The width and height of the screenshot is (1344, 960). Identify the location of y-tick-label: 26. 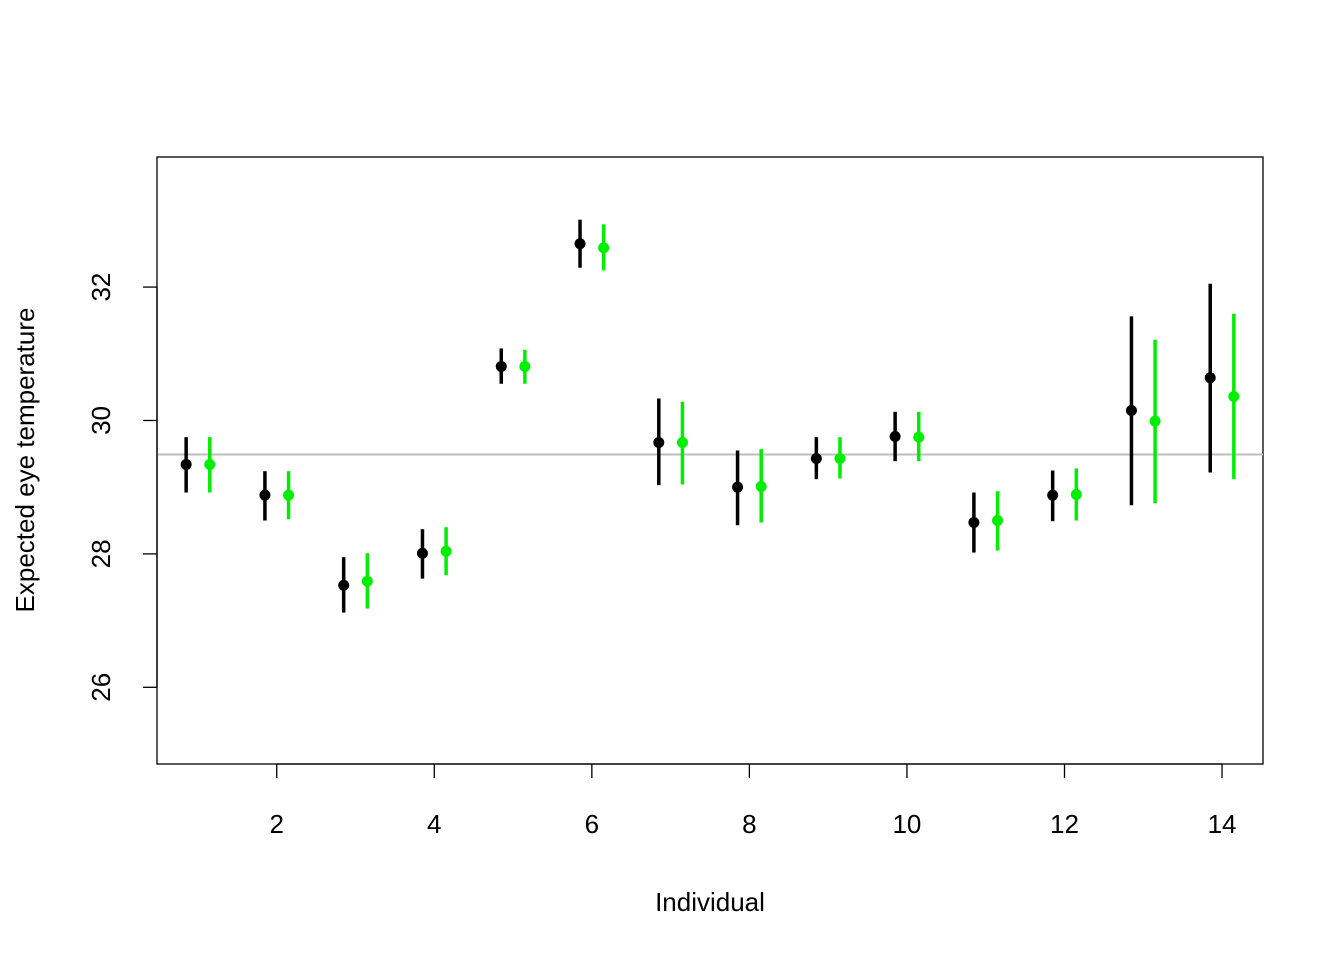
(101, 687).